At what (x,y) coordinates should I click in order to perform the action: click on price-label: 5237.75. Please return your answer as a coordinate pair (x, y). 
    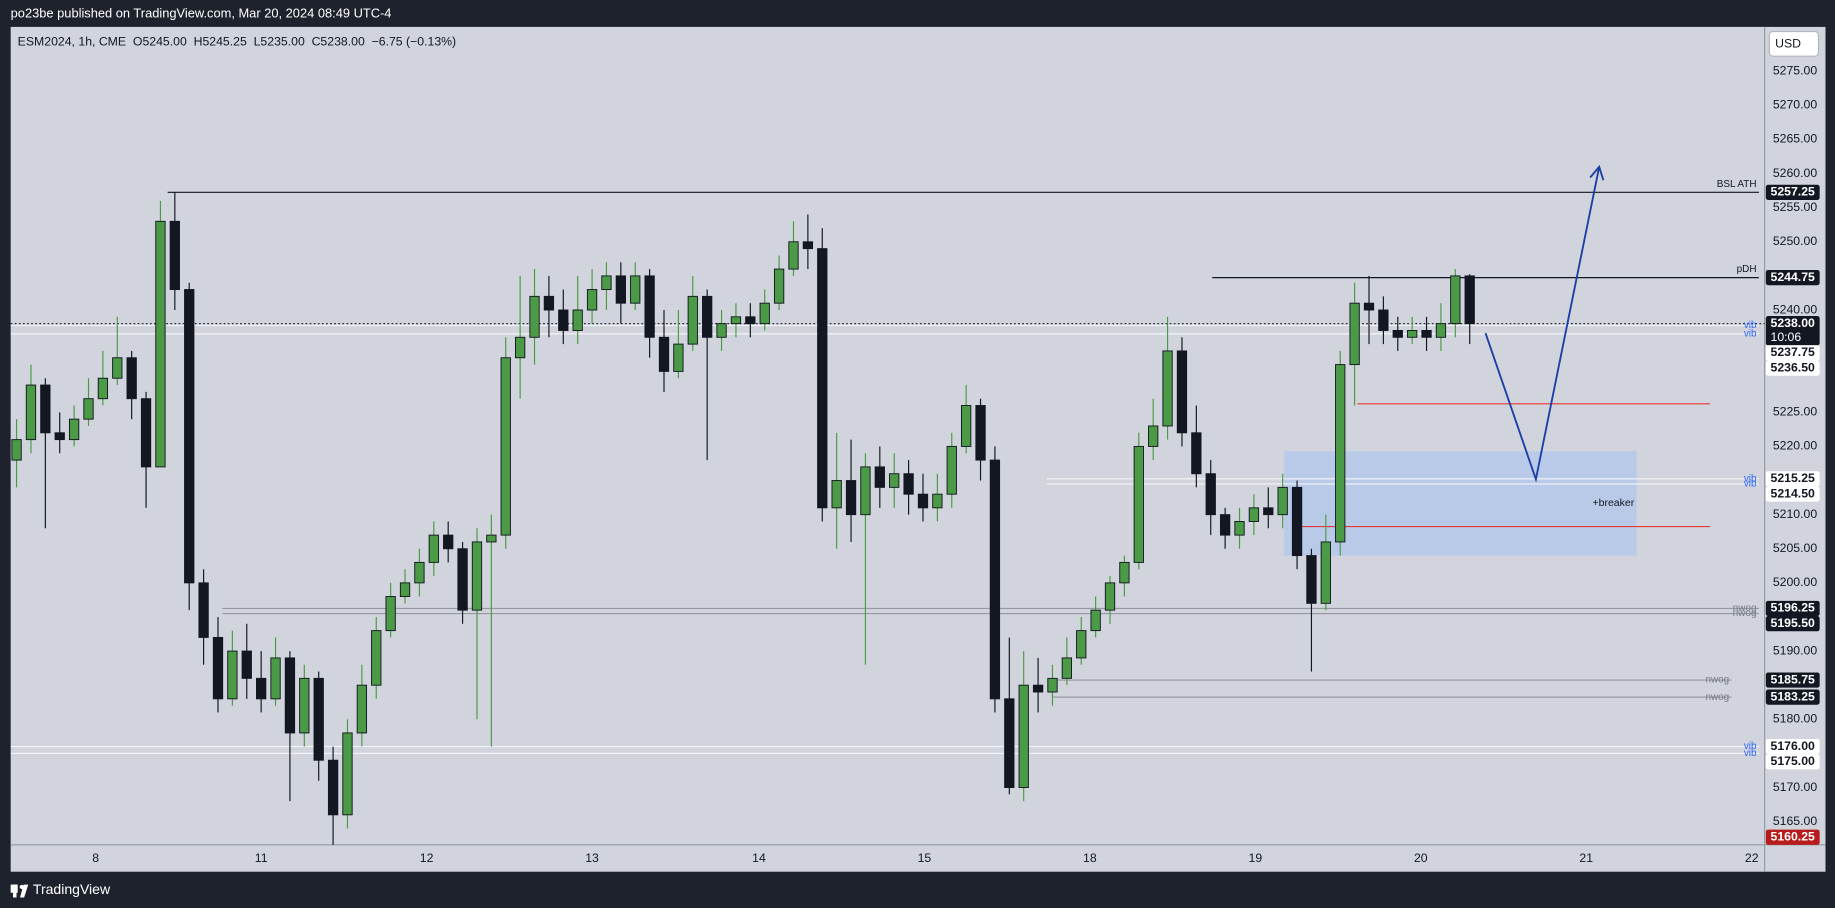
    Looking at the image, I should click on (1793, 352).